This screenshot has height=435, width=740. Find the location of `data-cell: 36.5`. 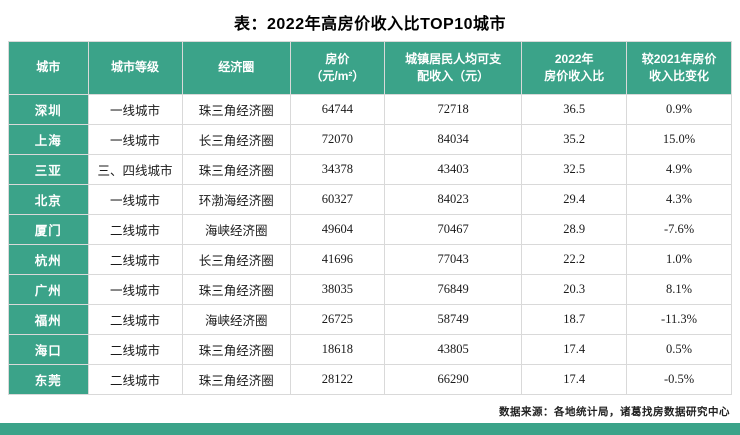

data-cell: 36.5 is located at coordinates (574, 109).